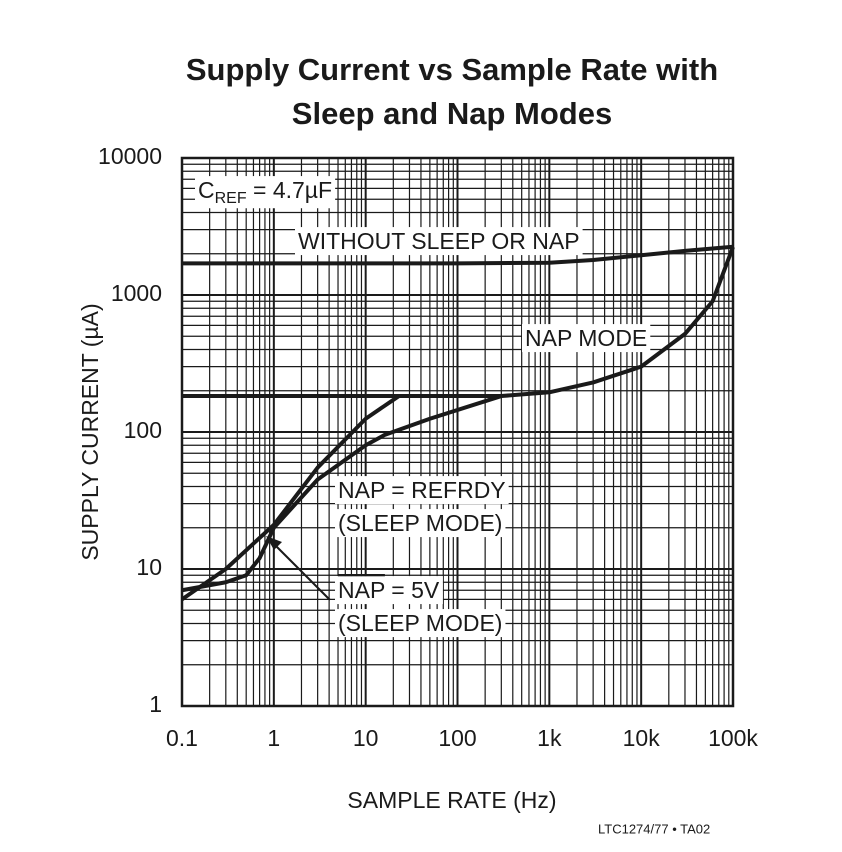 Image resolution: width=842 pixels, height=852 pixels. Describe the element at coordinates (549, 738) in the screenshot. I see `x-tick-label: 1k` at that location.